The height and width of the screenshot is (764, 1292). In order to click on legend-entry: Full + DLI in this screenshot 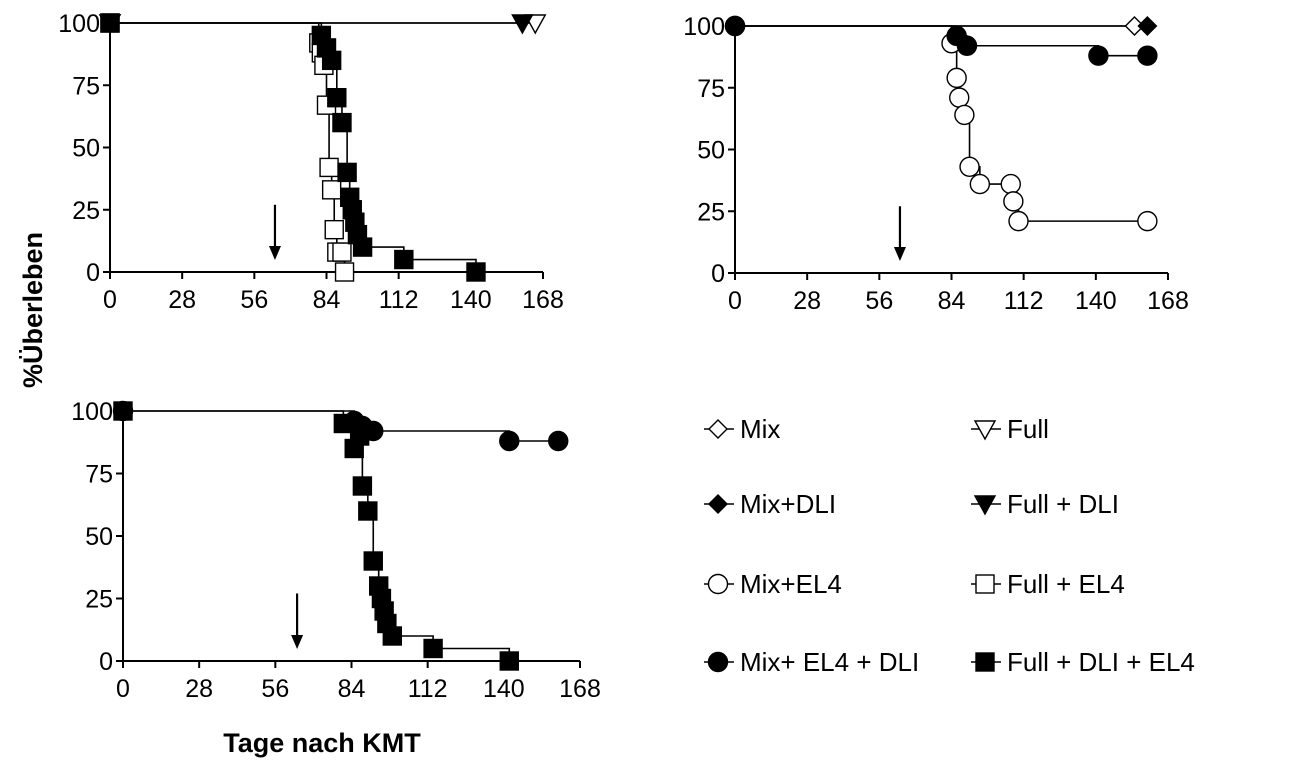, I will do `click(1045, 504)`.